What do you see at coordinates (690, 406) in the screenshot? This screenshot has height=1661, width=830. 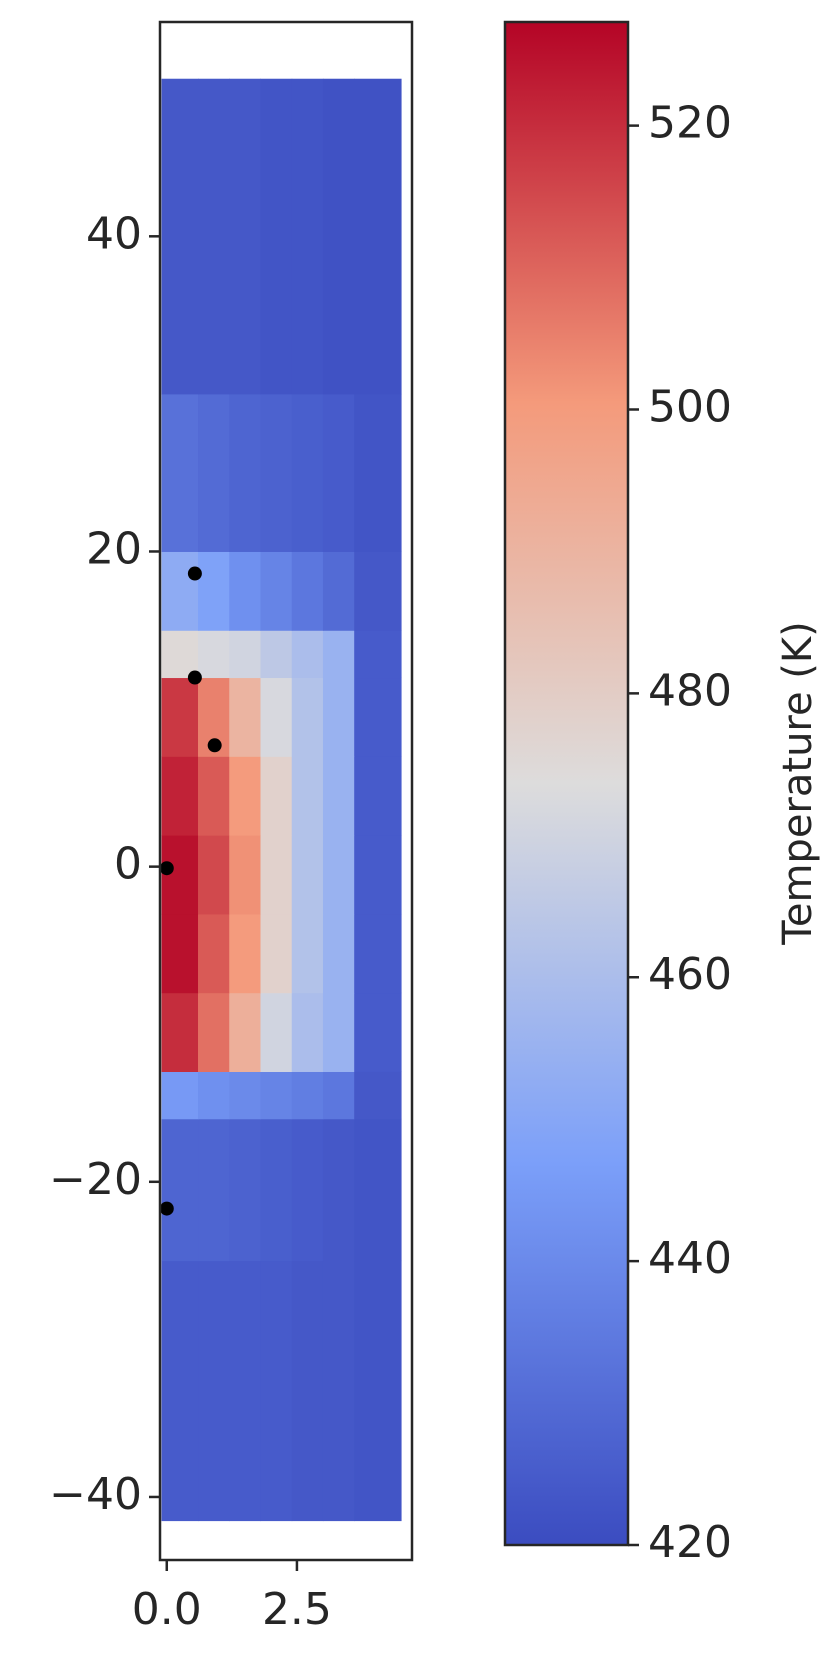 I see `colorbar-tick-label: 500` at bounding box center [690, 406].